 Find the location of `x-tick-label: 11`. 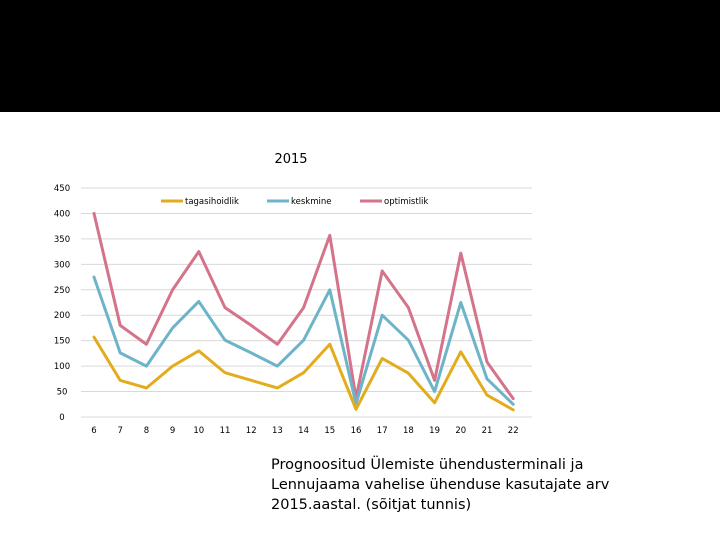

x-tick-label: 11 is located at coordinates (225, 431).